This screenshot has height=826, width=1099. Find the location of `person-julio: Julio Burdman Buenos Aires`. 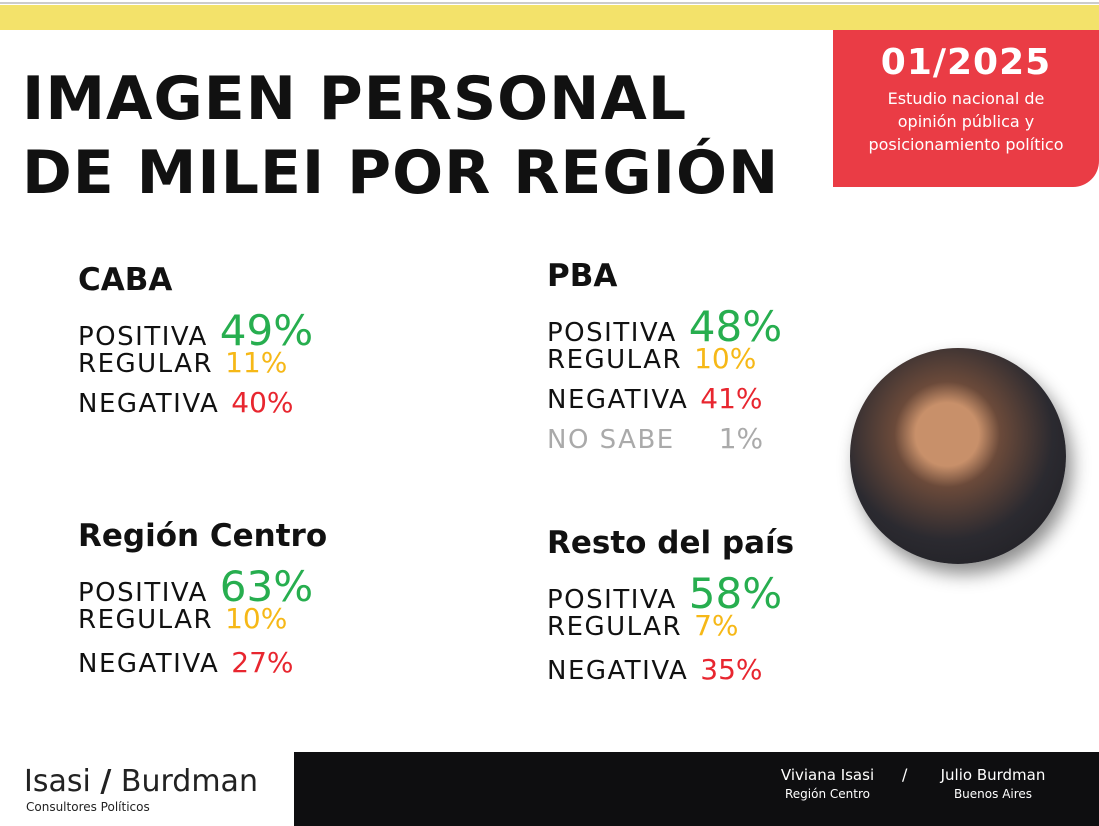

person-julio: Julio Burdman Buenos Aires is located at coordinates (993, 783).